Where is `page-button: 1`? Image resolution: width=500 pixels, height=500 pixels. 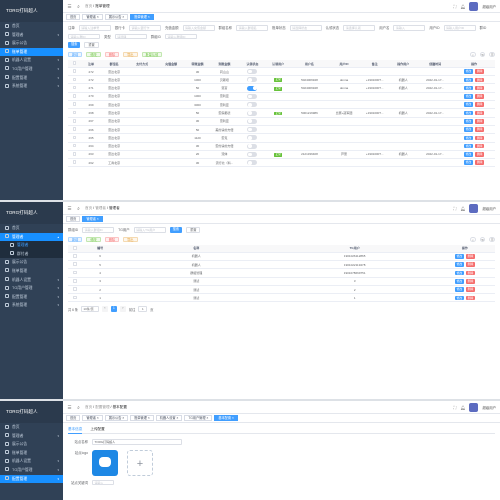 page-button: 1 is located at coordinates (113, 309).